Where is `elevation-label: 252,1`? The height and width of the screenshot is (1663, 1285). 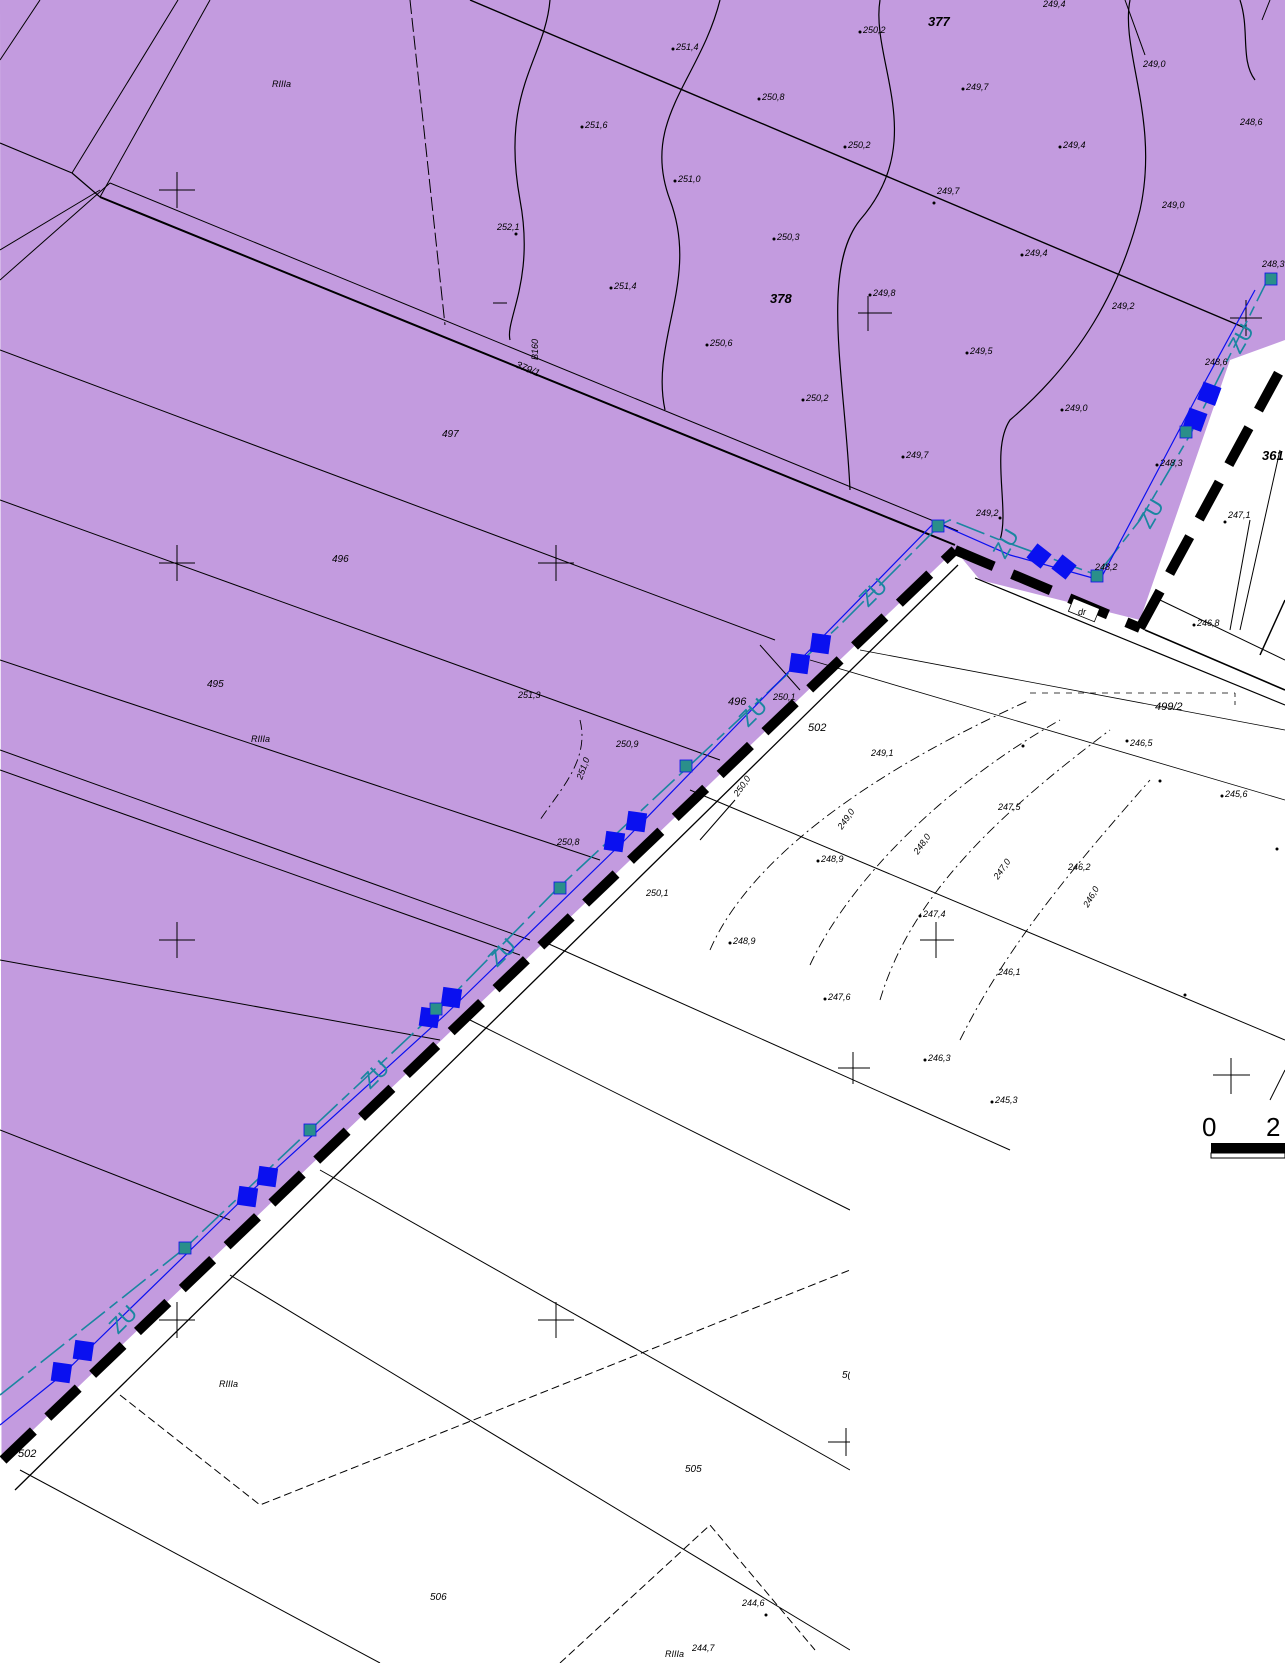 elevation-label: 252,1 is located at coordinates (508, 227).